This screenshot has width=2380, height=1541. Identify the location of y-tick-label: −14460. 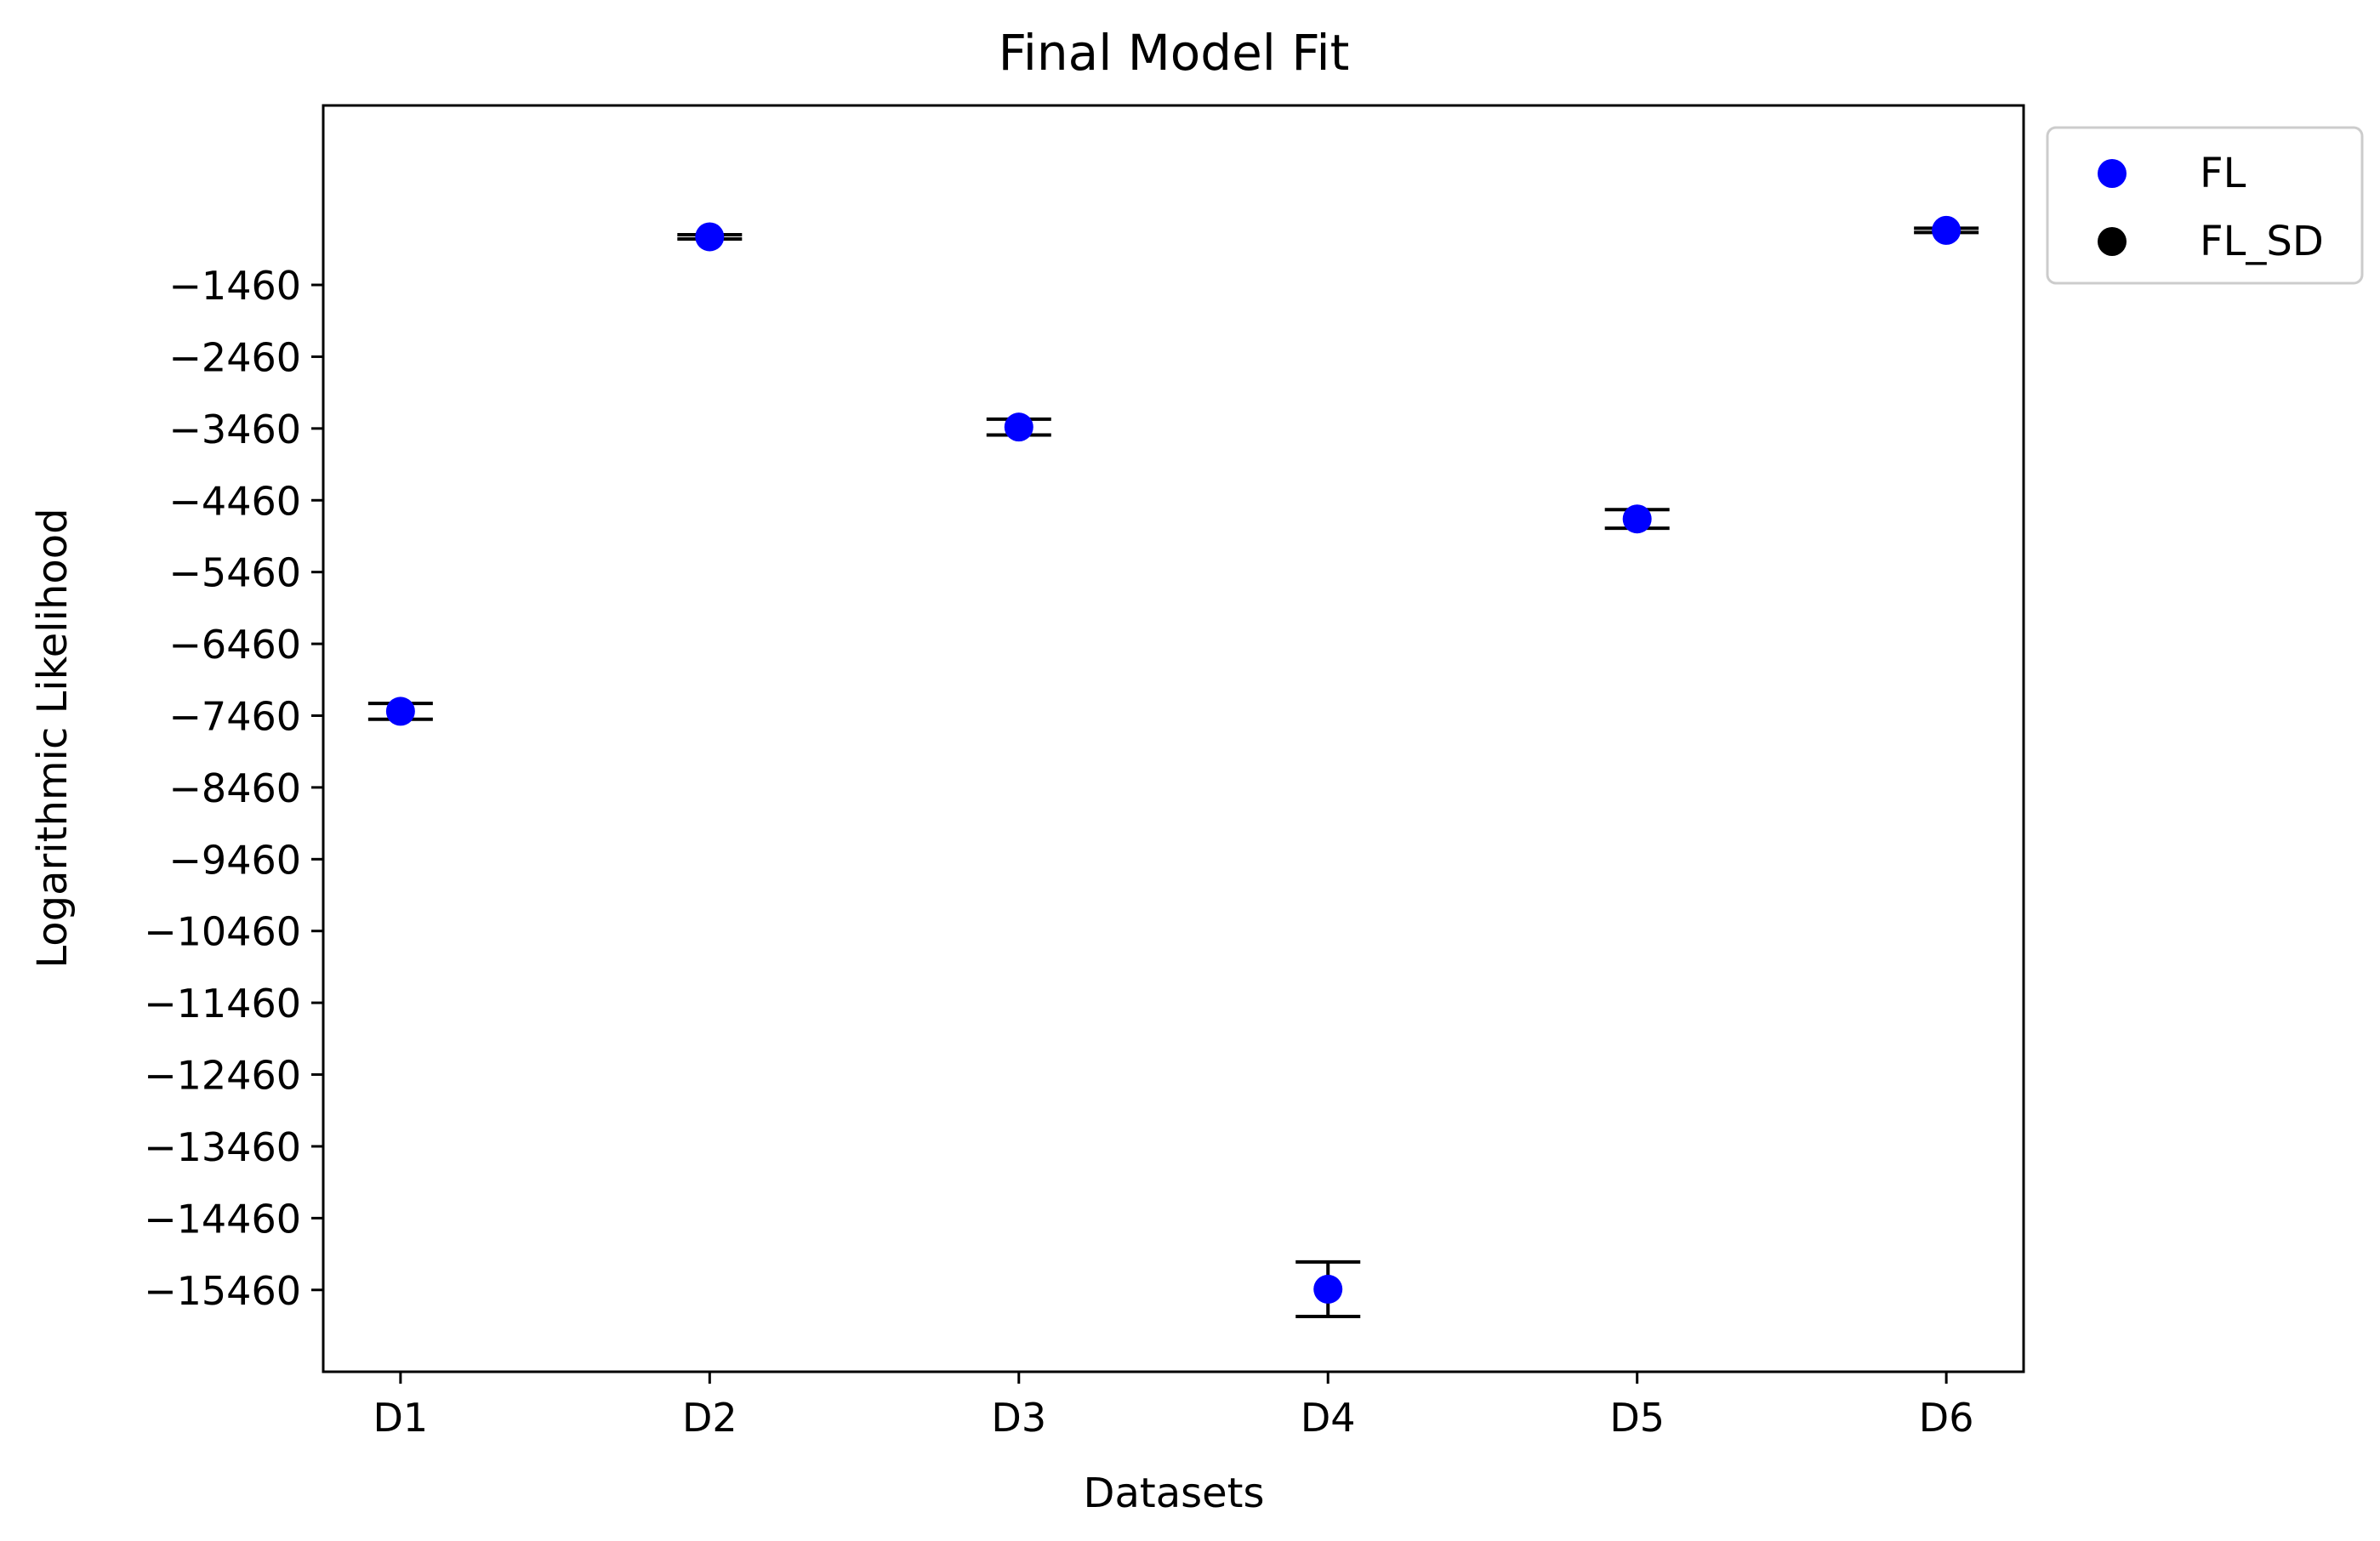
(222, 1219).